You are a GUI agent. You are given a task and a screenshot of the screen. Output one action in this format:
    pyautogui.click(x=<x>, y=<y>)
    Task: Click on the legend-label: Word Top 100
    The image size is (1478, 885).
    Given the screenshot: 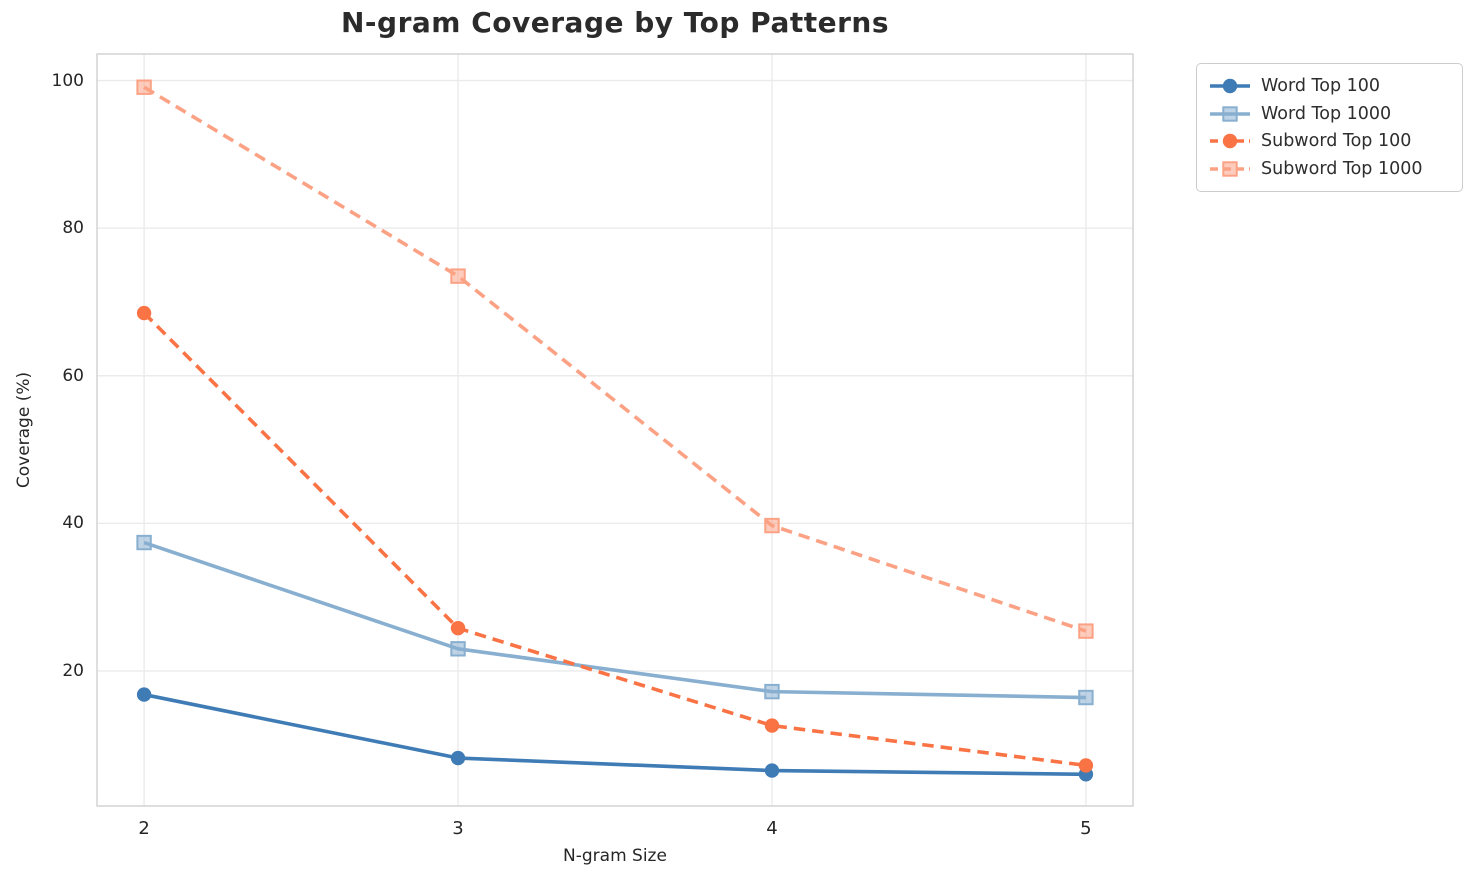 What is the action you would take?
    pyautogui.click(x=1321, y=86)
    